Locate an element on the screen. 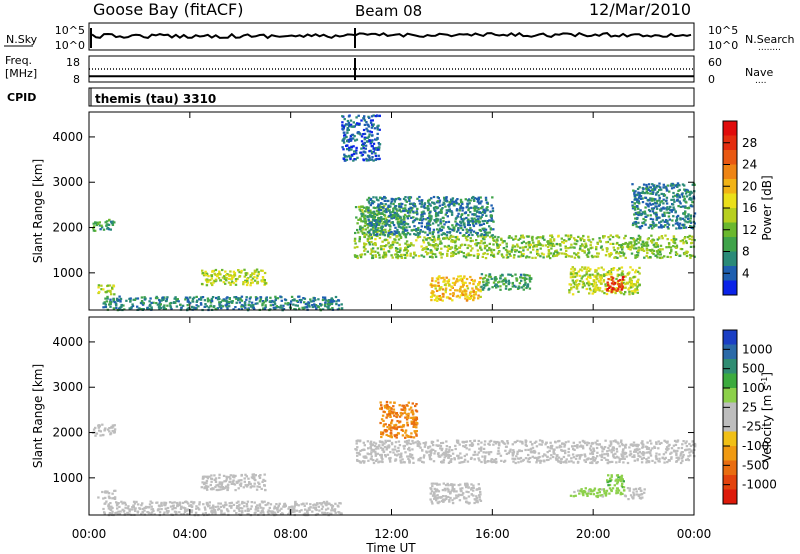 This screenshot has height=554, width=800. freq-left-tick-top: 18 is located at coordinates (73, 62).